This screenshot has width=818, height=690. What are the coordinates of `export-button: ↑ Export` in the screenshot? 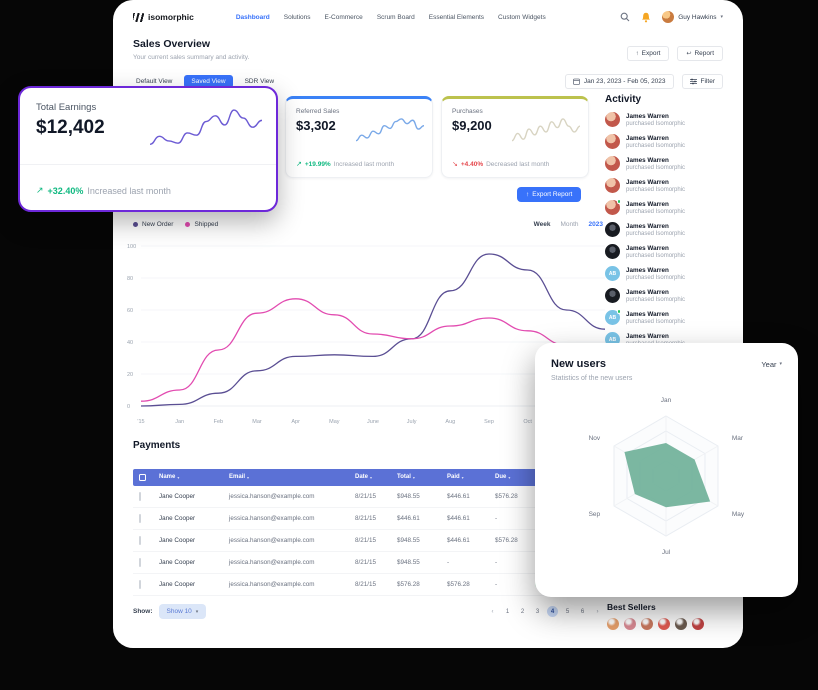 It's located at (648, 53).